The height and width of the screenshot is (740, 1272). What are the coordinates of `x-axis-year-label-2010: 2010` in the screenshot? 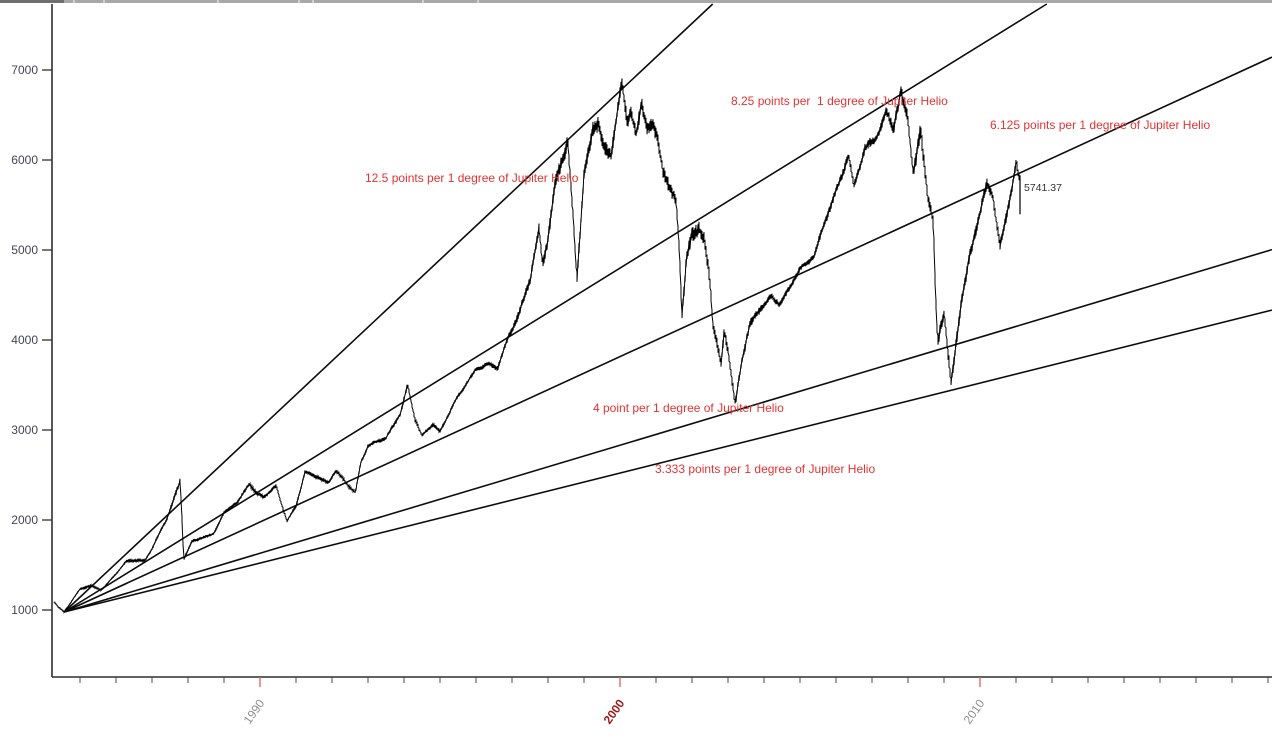 It's located at (974, 711).